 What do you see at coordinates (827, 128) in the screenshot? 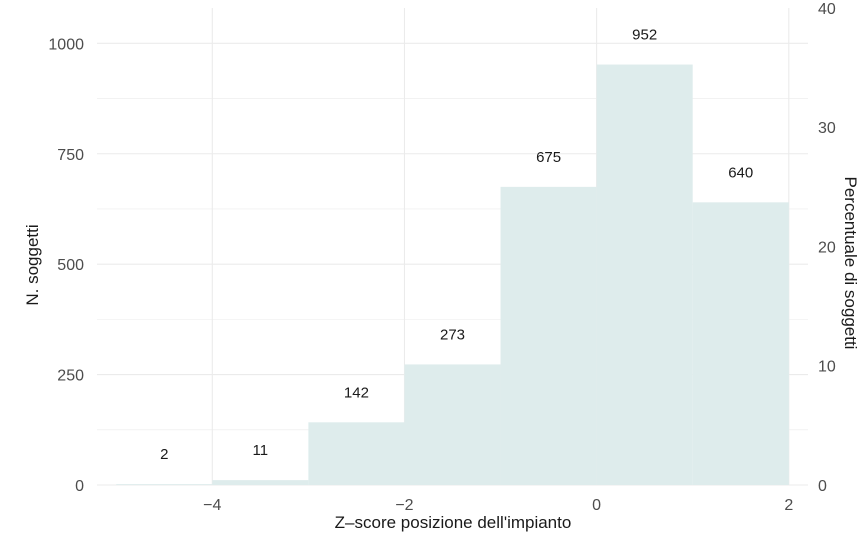
I see `y2-tick-label: 30` at bounding box center [827, 128].